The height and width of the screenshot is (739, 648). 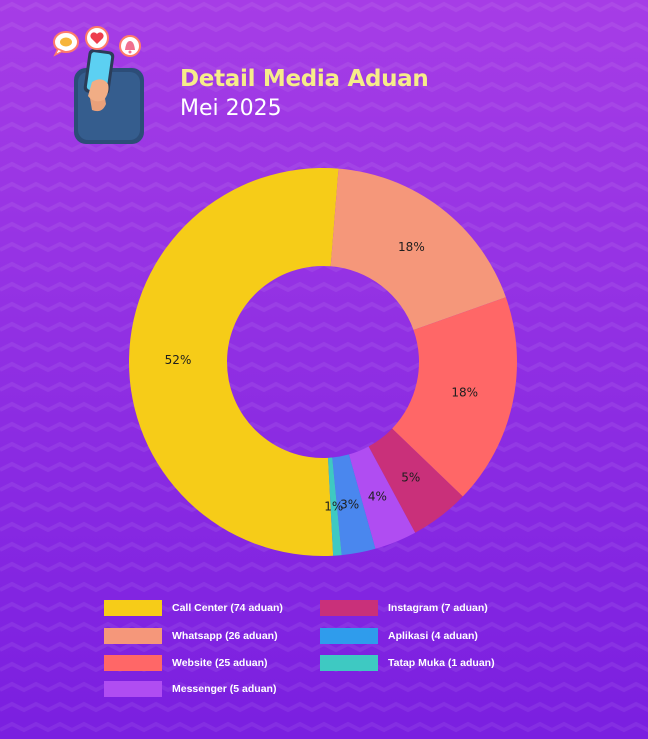 I want to click on legend-item-tatap-muka: Tatap Muka (1 aduan), so click(x=407, y=663).